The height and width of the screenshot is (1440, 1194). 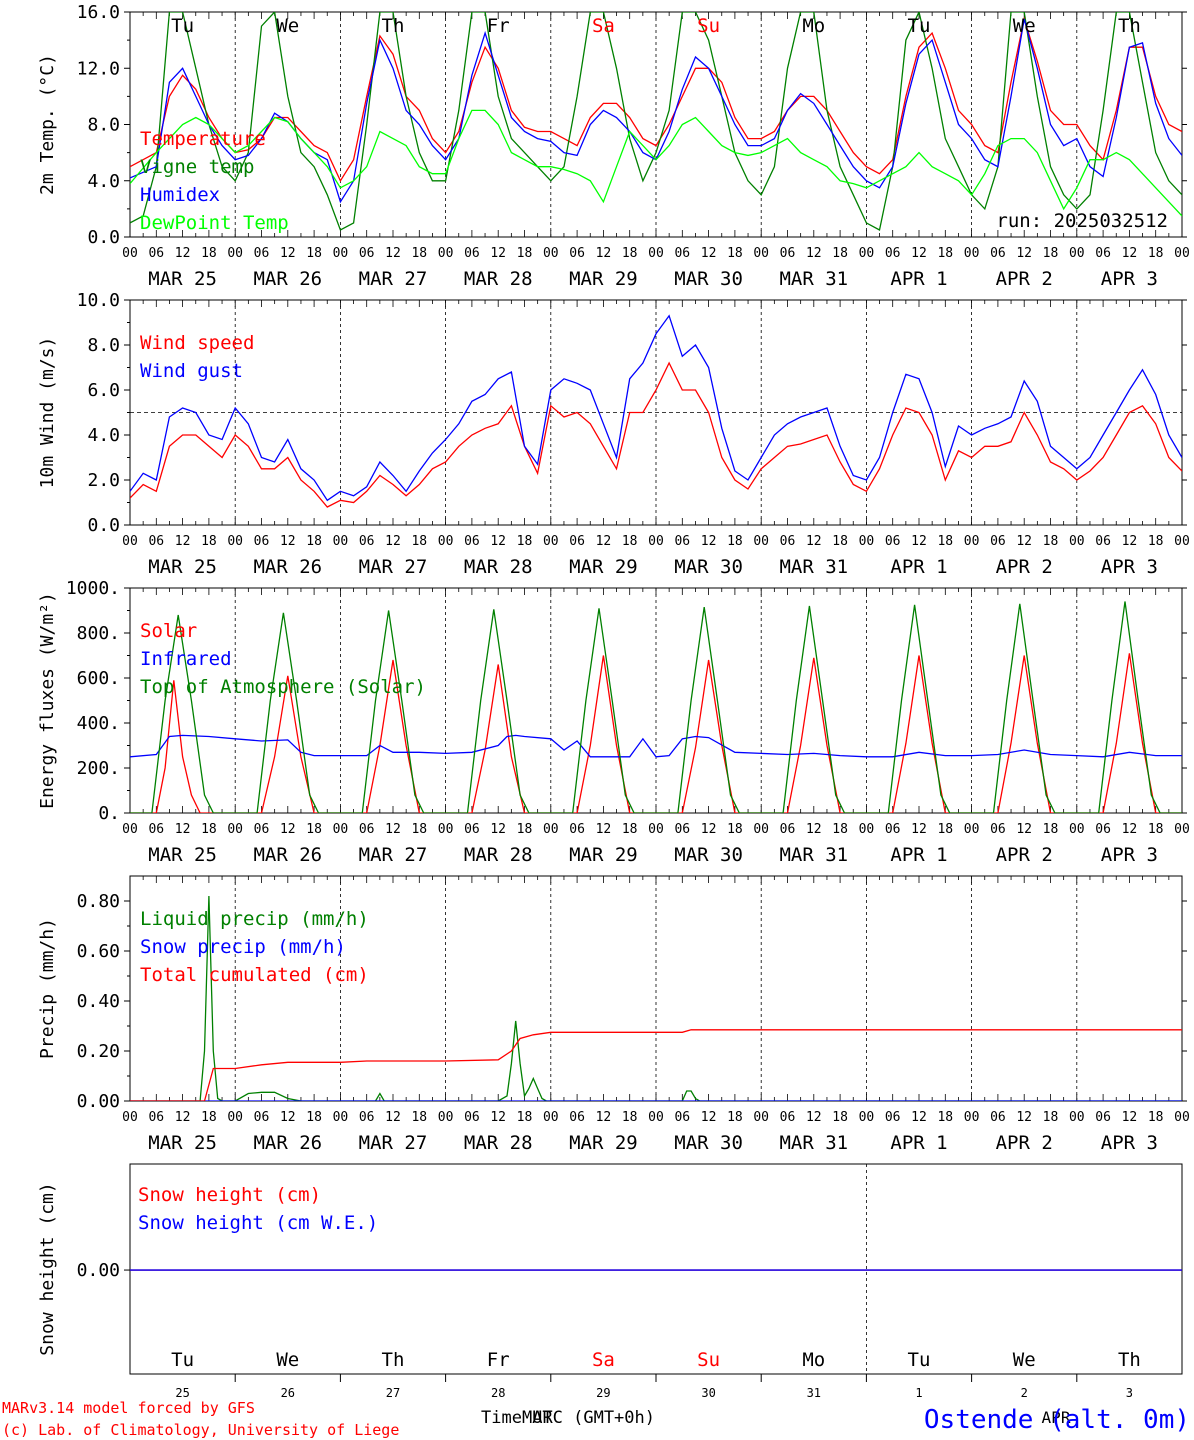 I want to click on station-title: Ostende (alt. 0m), so click(x=1057, y=1420).